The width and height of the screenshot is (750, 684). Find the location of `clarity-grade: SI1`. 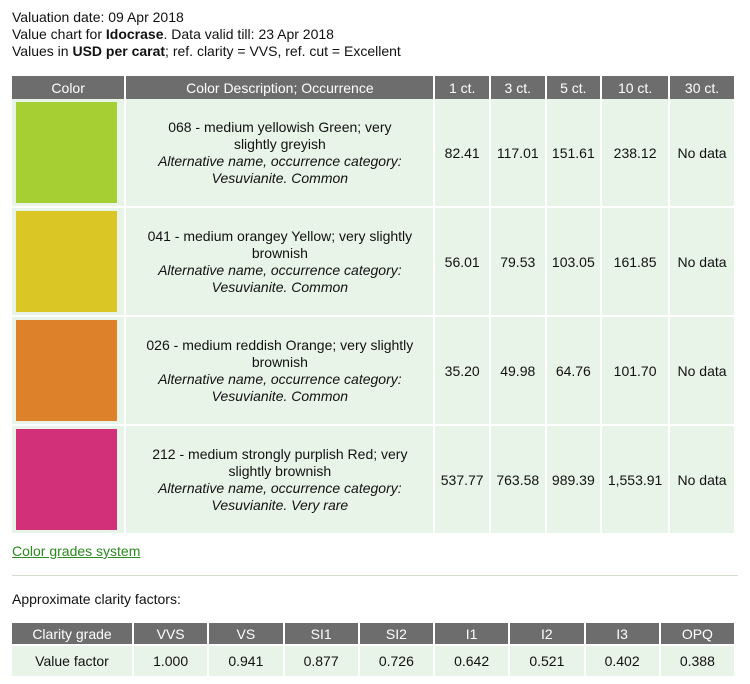

clarity-grade: SI1 is located at coordinates (321, 633).